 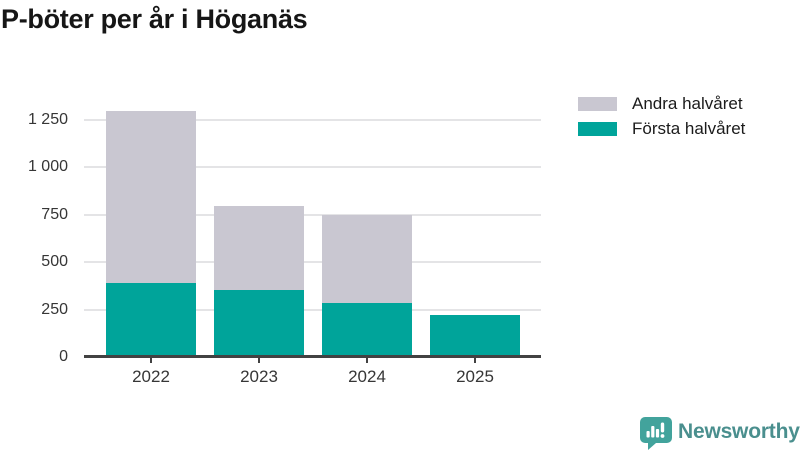 I want to click on legend-label-forsta-halvaret: Första halvåret, so click(x=689, y=128).